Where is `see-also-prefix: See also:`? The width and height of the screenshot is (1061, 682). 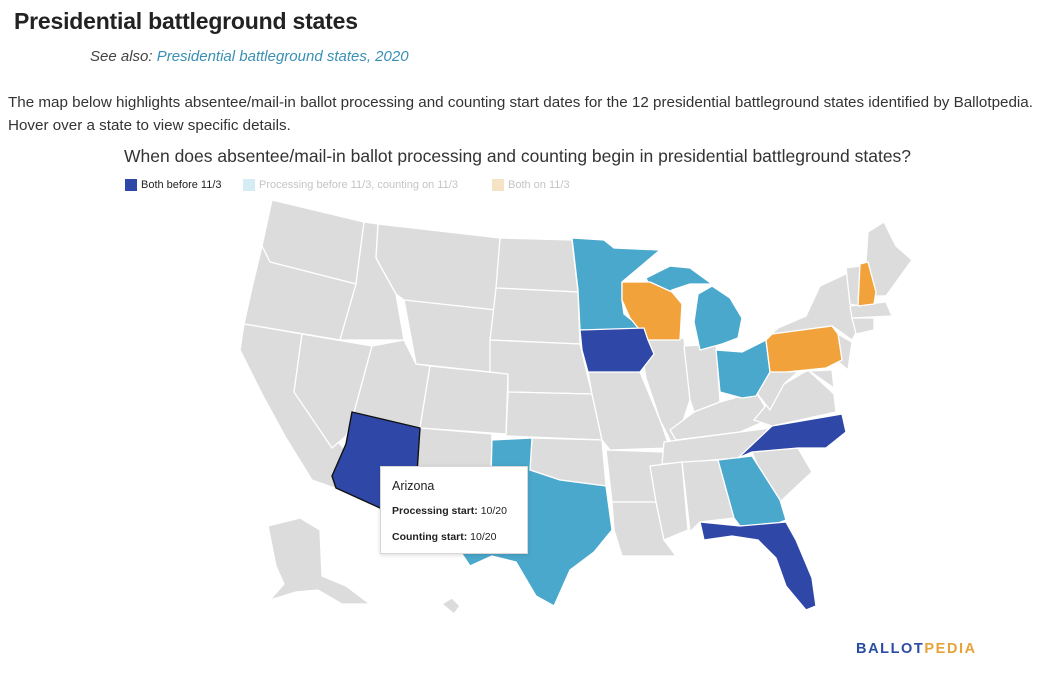 see-also-prefix: See also: is located at coordinates (121, 56).